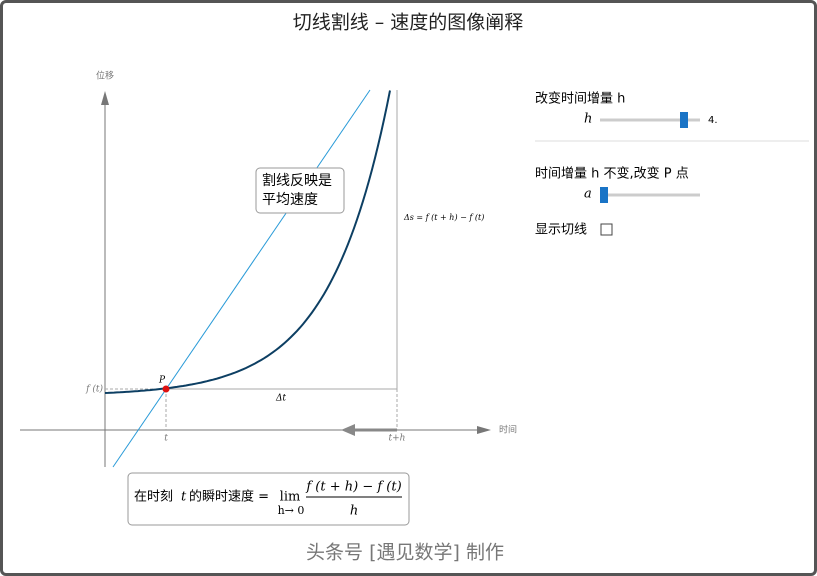 The image size is (817, 576). I want to click on delta-t-label: Δt, so click(280, 399).